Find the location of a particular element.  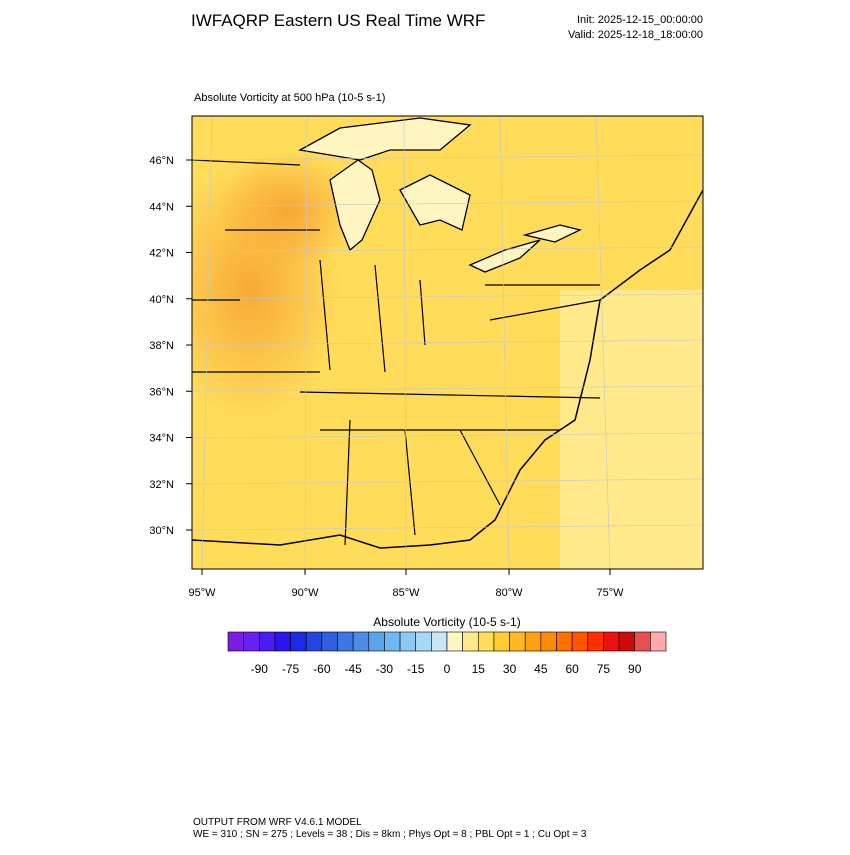

lon-label: 85°W is located at coordinates (406, 593).